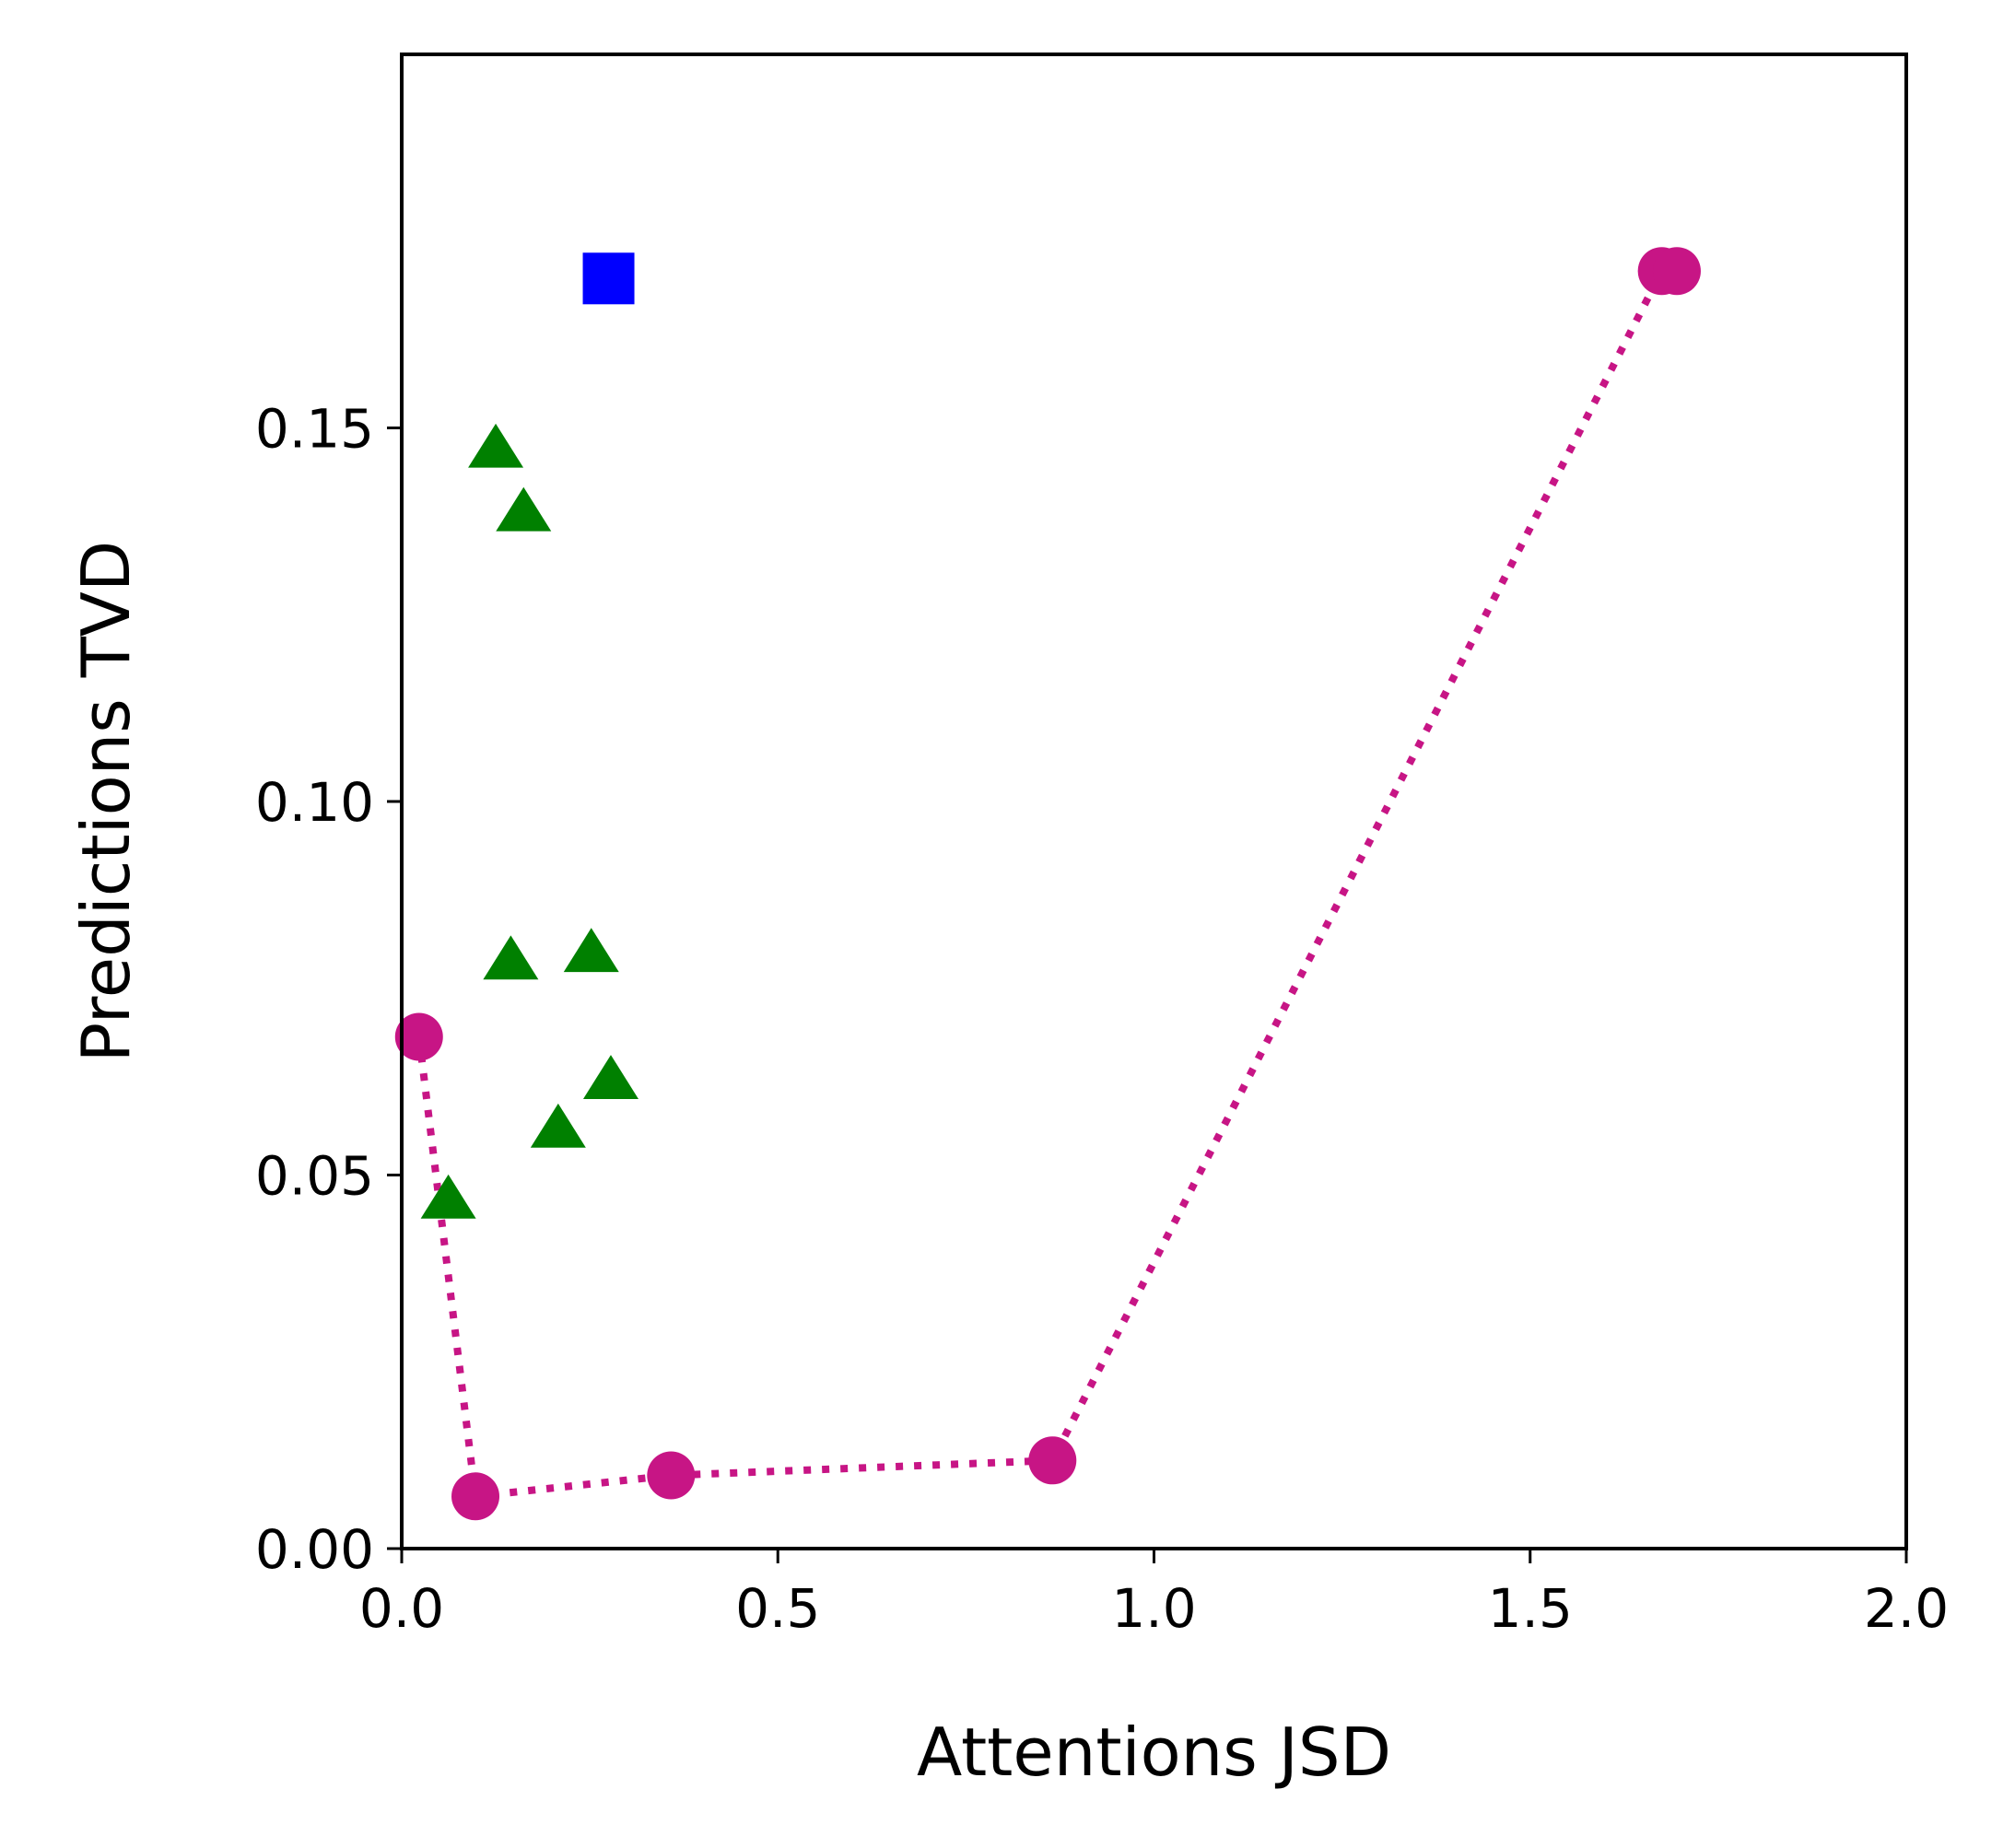  What do you see at coordinates (1906, 1608) in the screenshot?
I see `x-tick-label: 2.0` at bounding box center [1906, 1608].